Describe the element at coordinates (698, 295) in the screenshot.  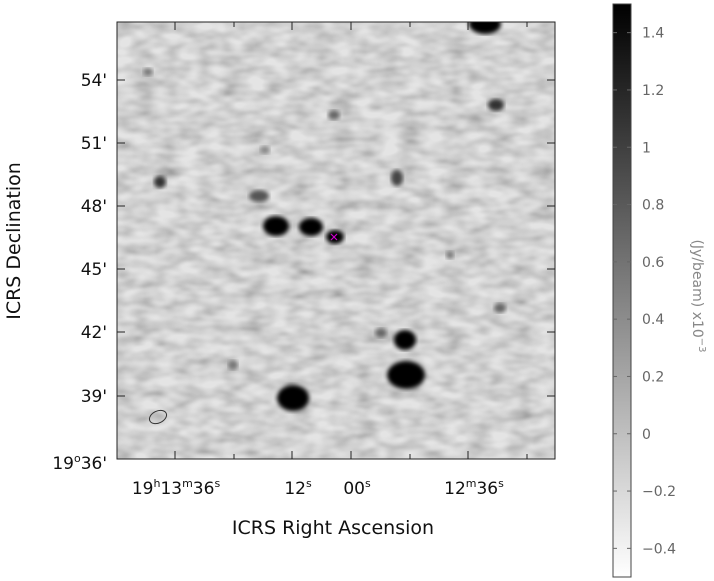
I see `colorbar-title: (Jy/beam) x10−3` at that location.